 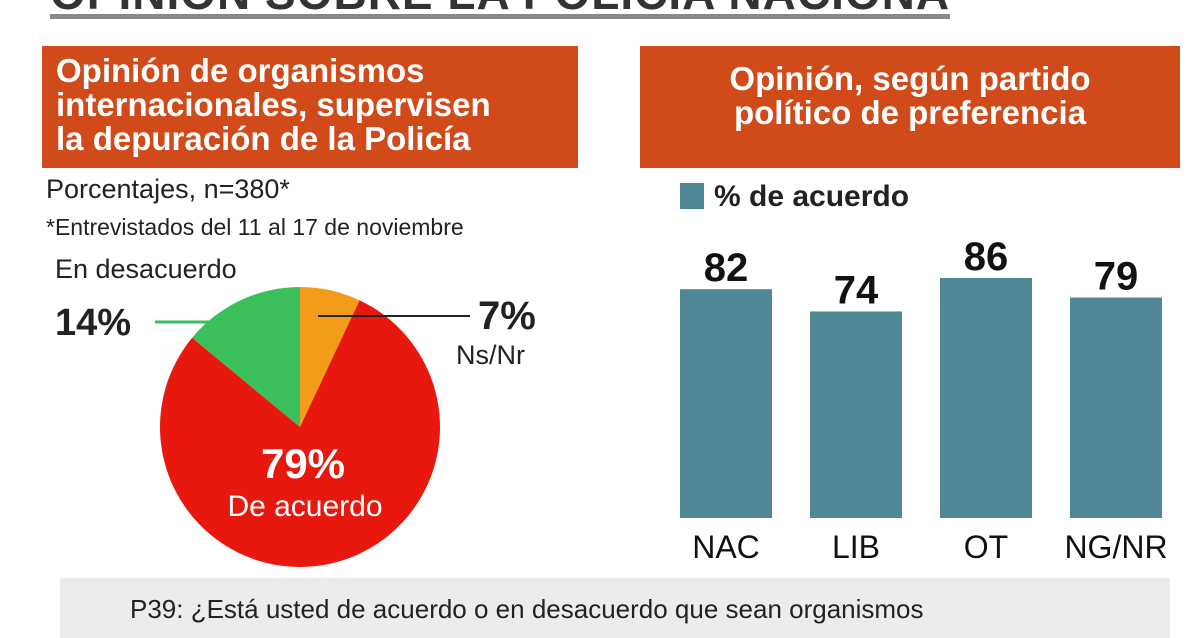 I want to click on slice-value-nsnr: 7%, so click(x=507, y=316).